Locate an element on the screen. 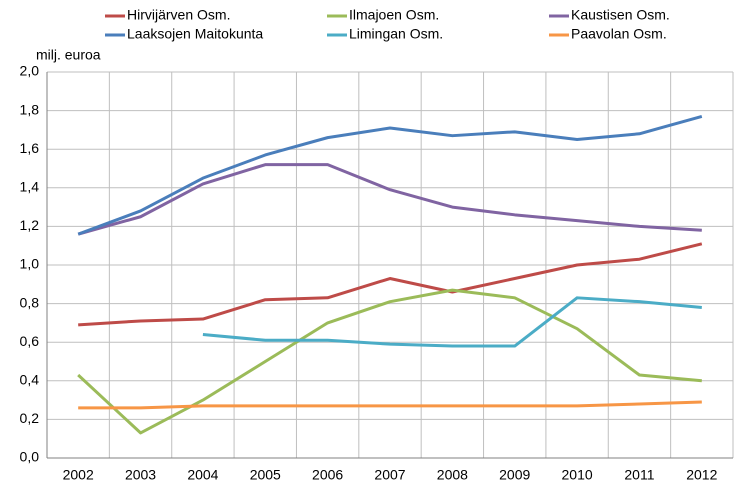 This screenshot has height=493, width=736. legend-label: Laaksojen Maitokunta is located at coordinates (195, 34).